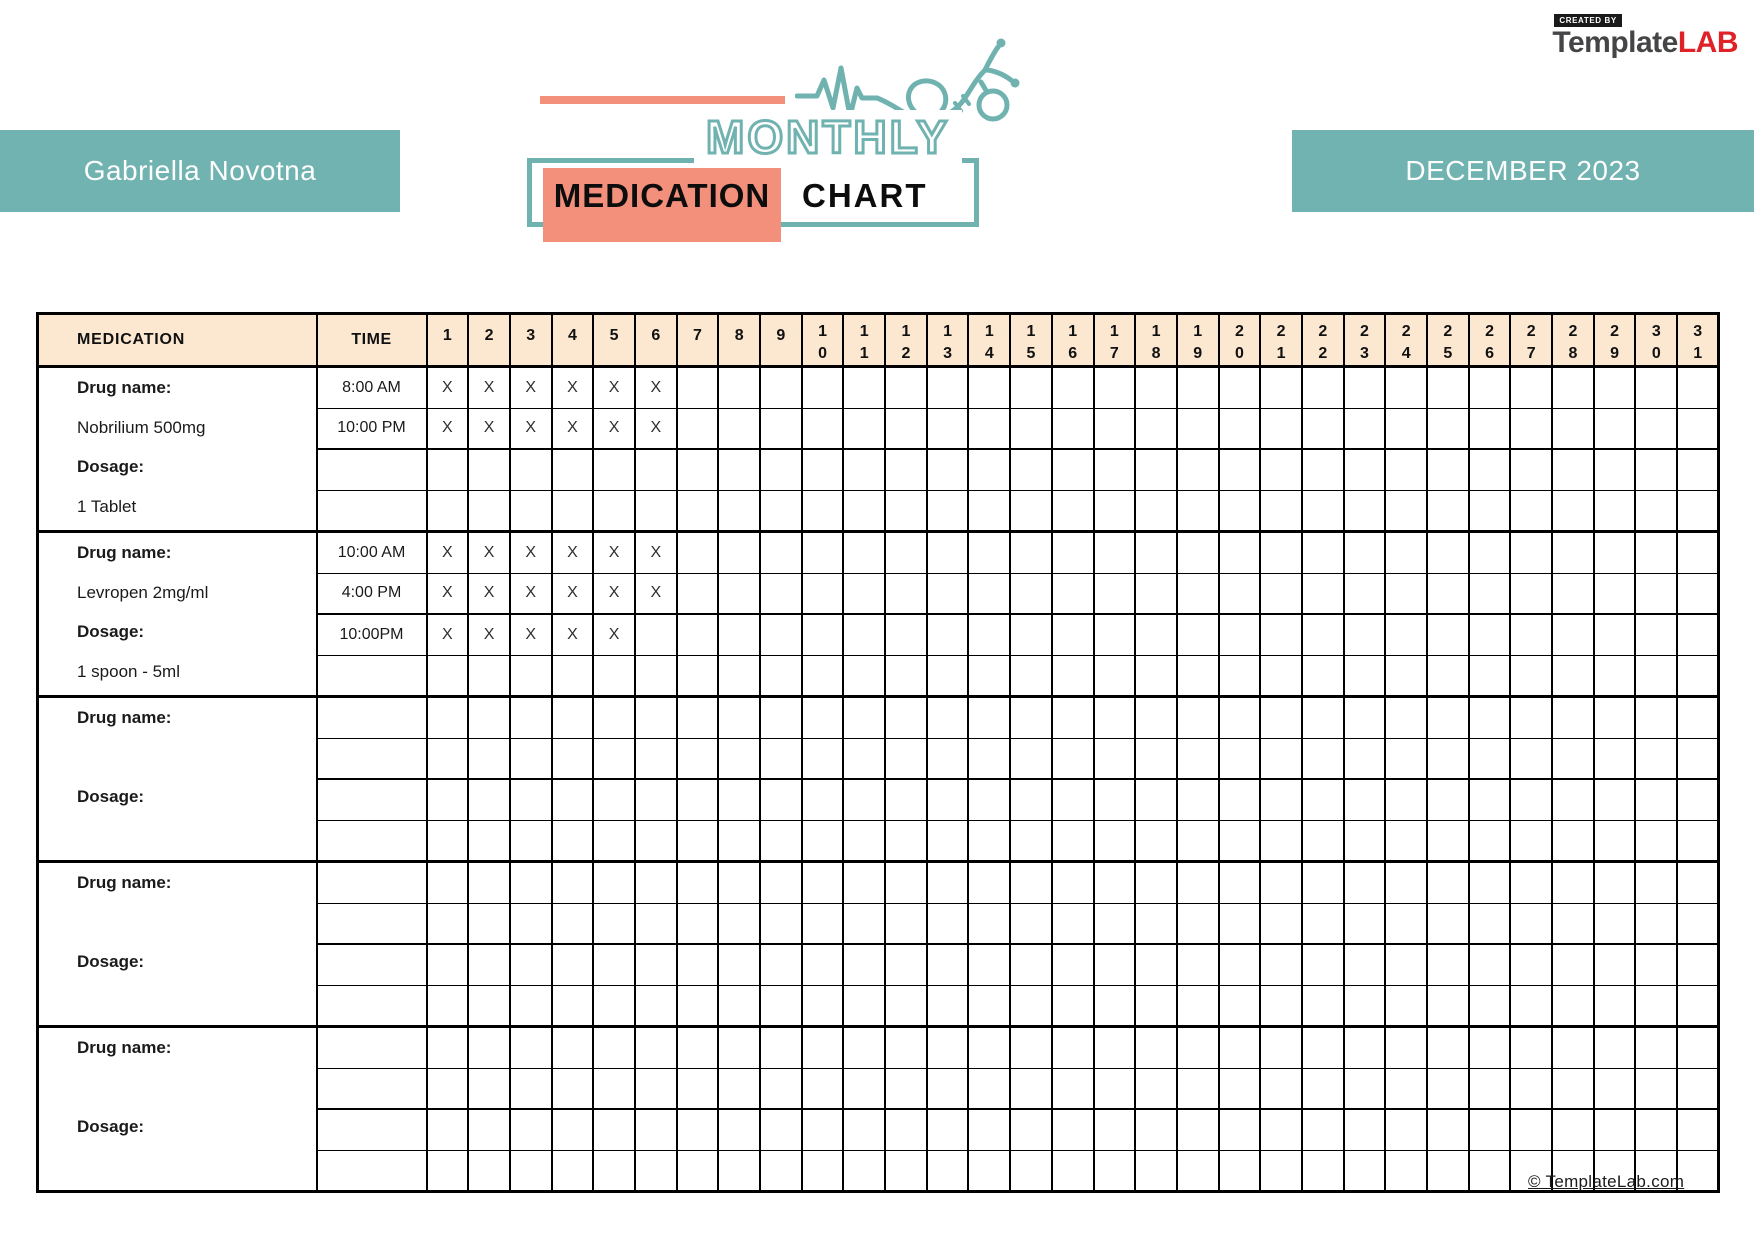 Image resolution: width=1754 pixels, height=1240 pixels. I want to click on block-2-row-2: 4:00 PM X X X X X X, so click(878, 593).